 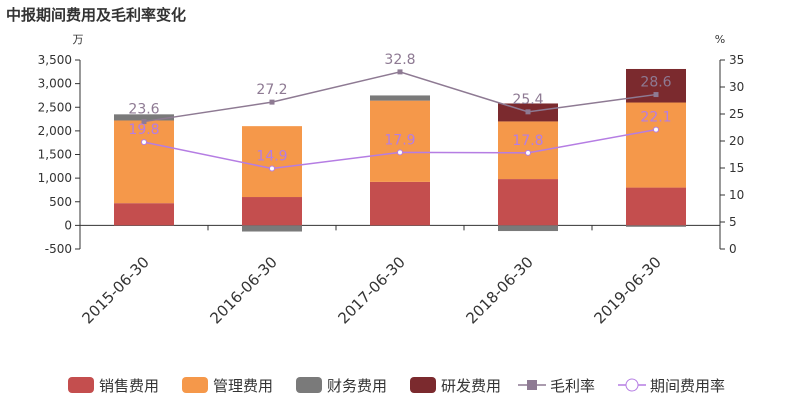 What do you see at coordinates (733, 222) in the screenshot?
I see `y-right-tick-label: 5` at bounding box center [733, 222].